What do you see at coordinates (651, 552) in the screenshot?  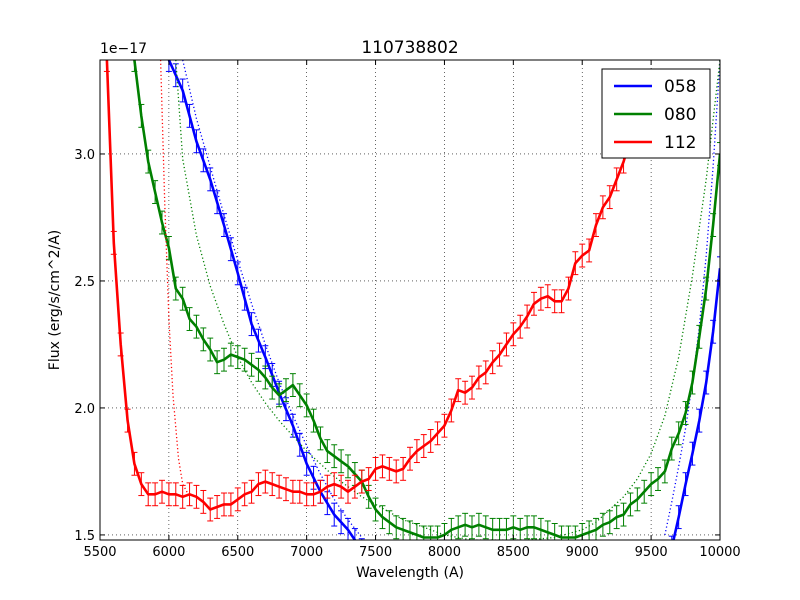 I see `x-tick-label: 9500` at bounding box center [651, 552].